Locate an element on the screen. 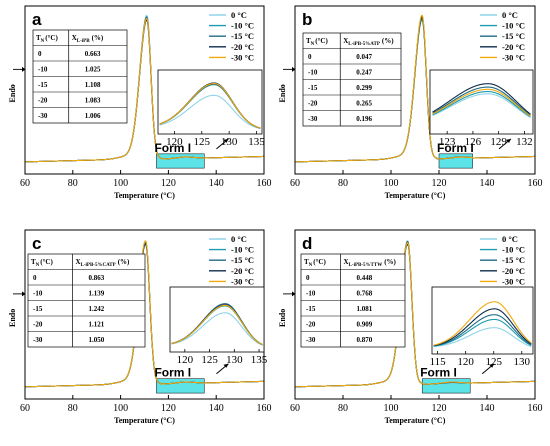  table-cell-x: 1.139 is located at coordinates (96, 294).